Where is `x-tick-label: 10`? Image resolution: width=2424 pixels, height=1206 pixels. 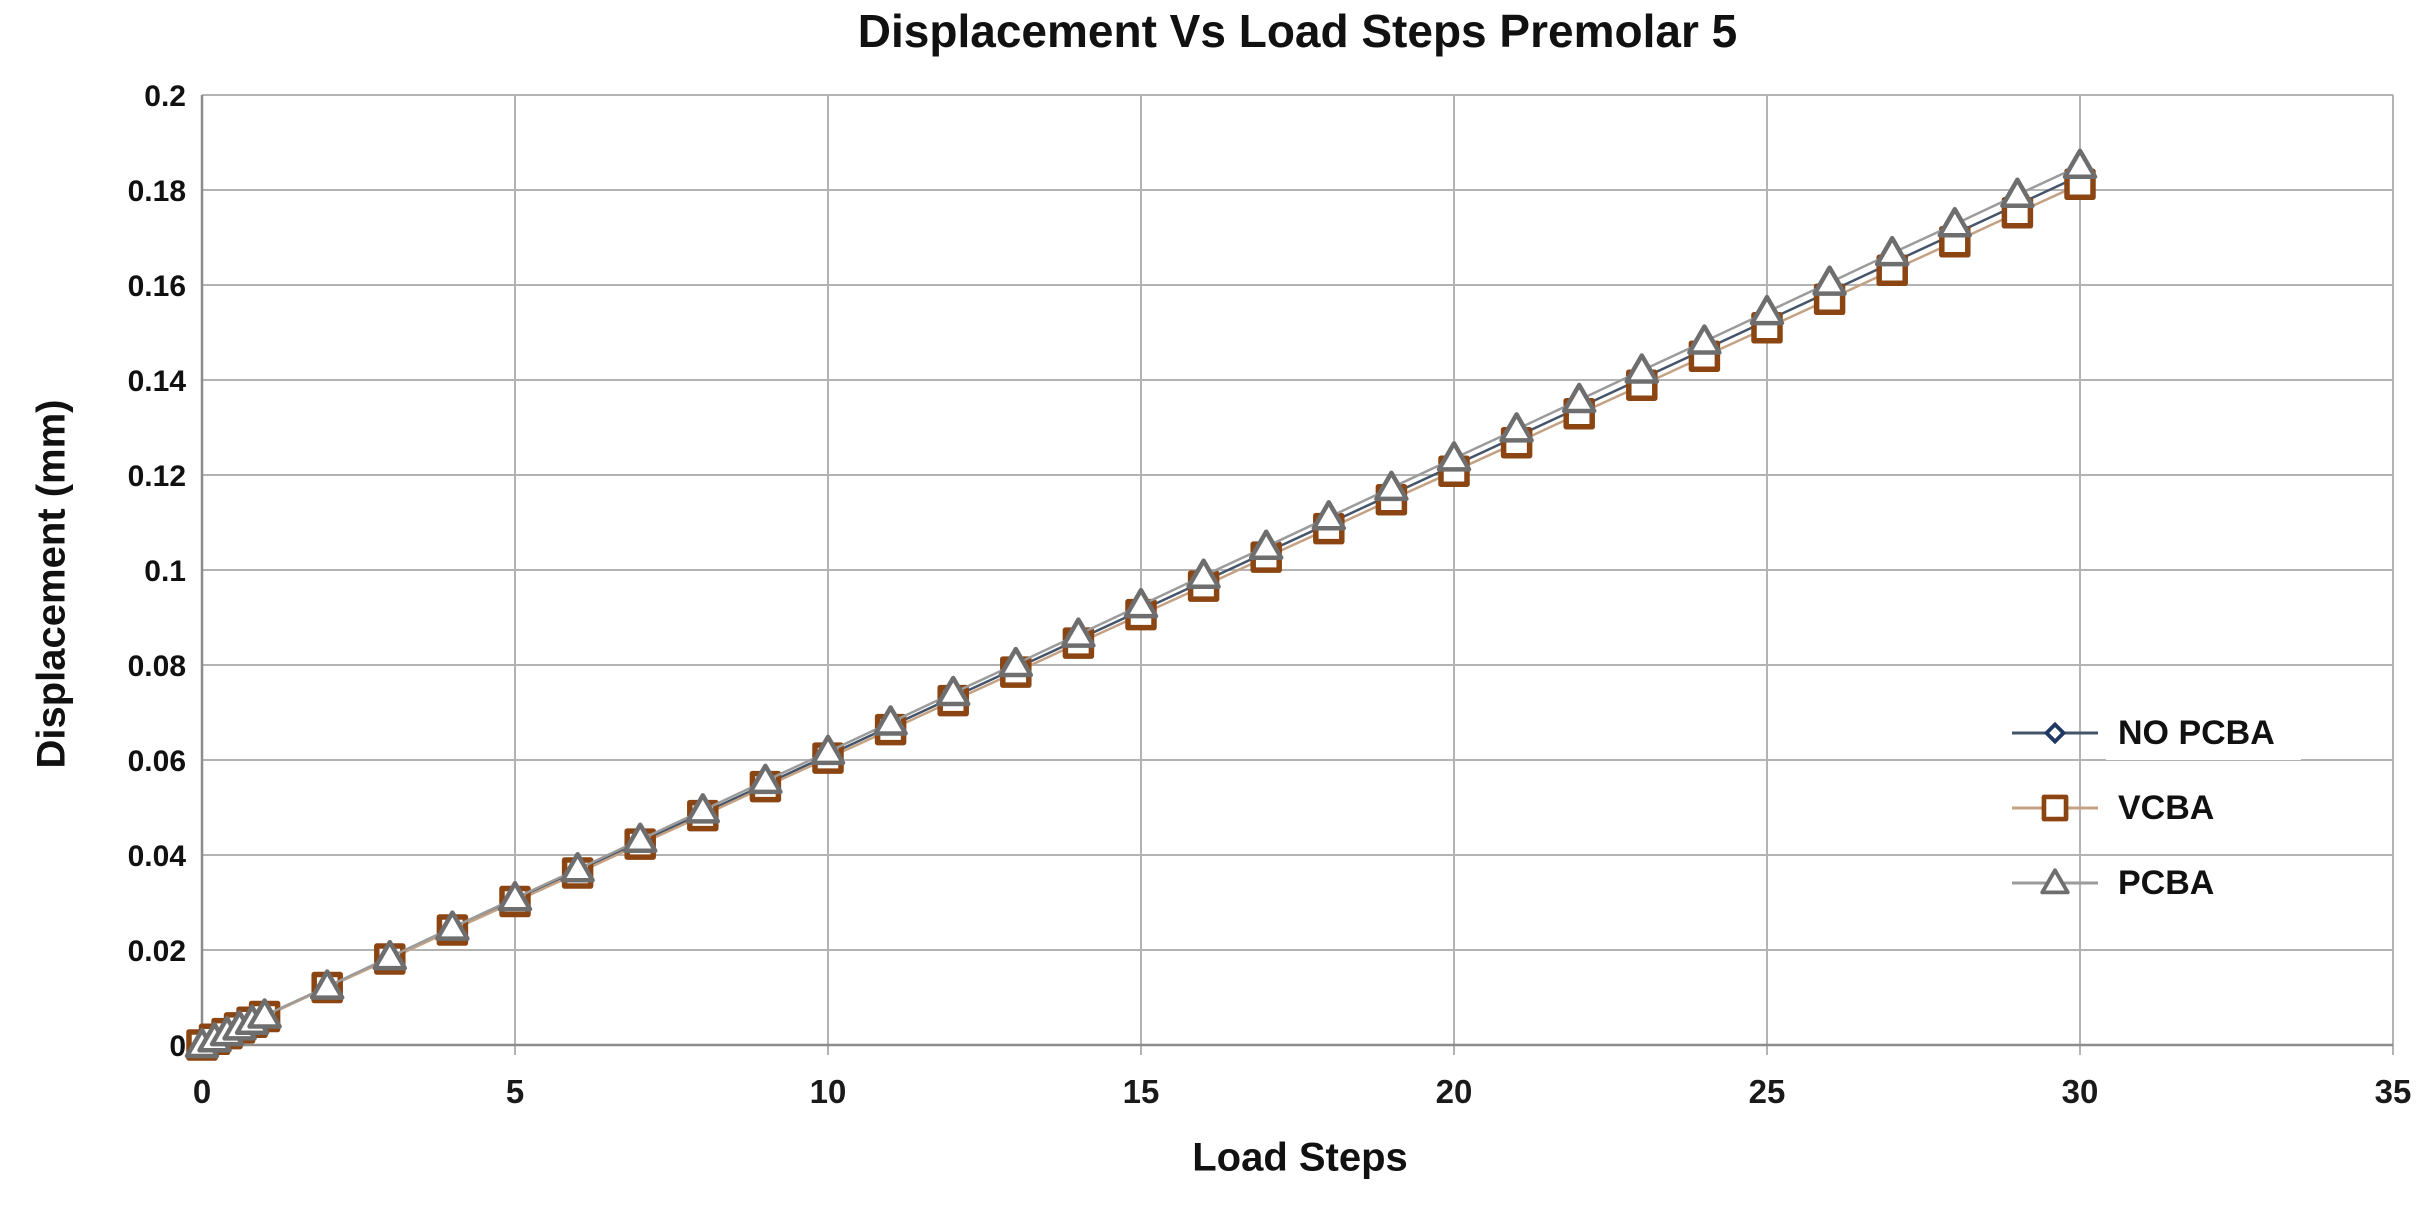 x-tick-label: 10 is located at coordinates (828, 1091).